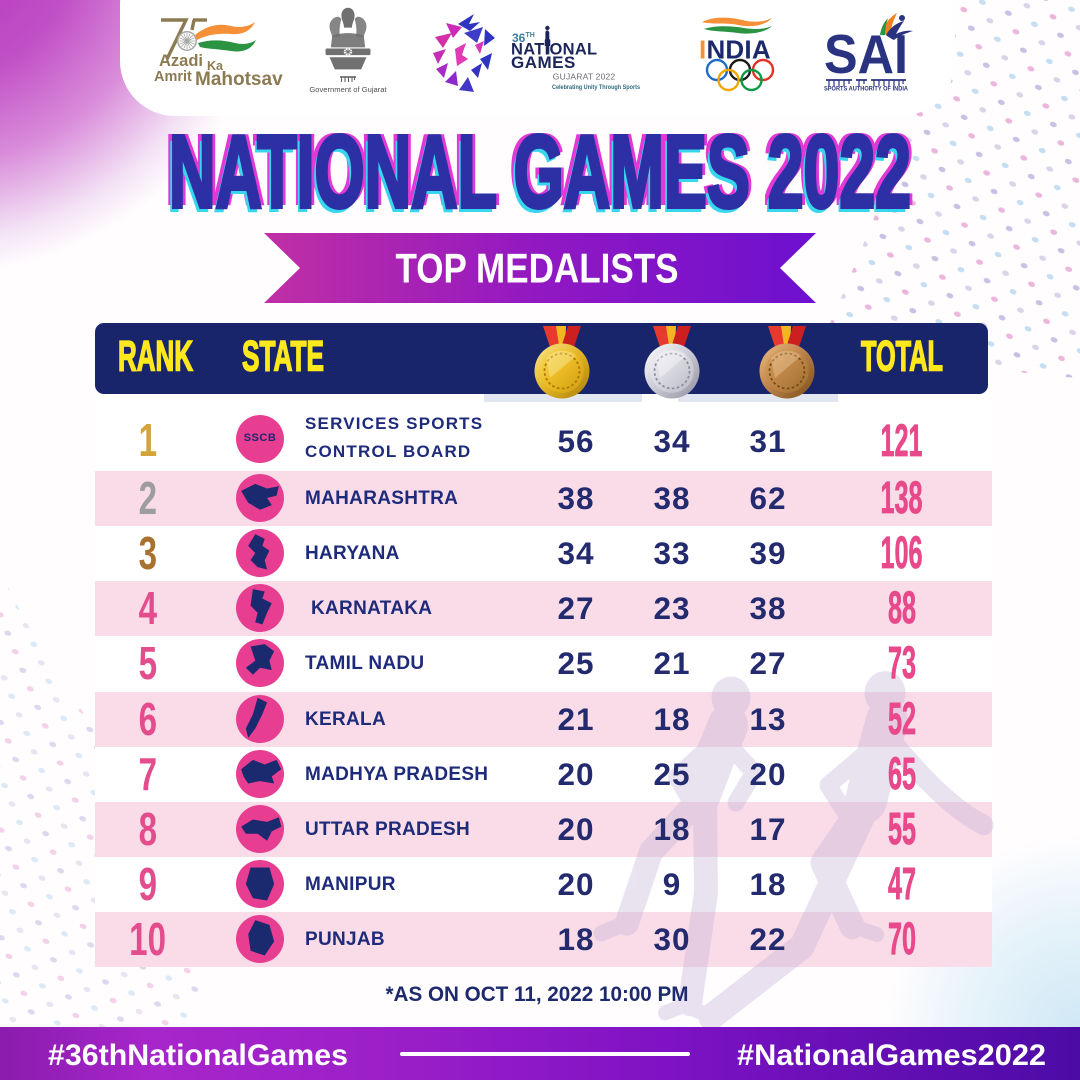  What do you see at coordinates (173, 77) in the screenshot?
I see `svg-text: Amrit` at bounding box center [173, 77].